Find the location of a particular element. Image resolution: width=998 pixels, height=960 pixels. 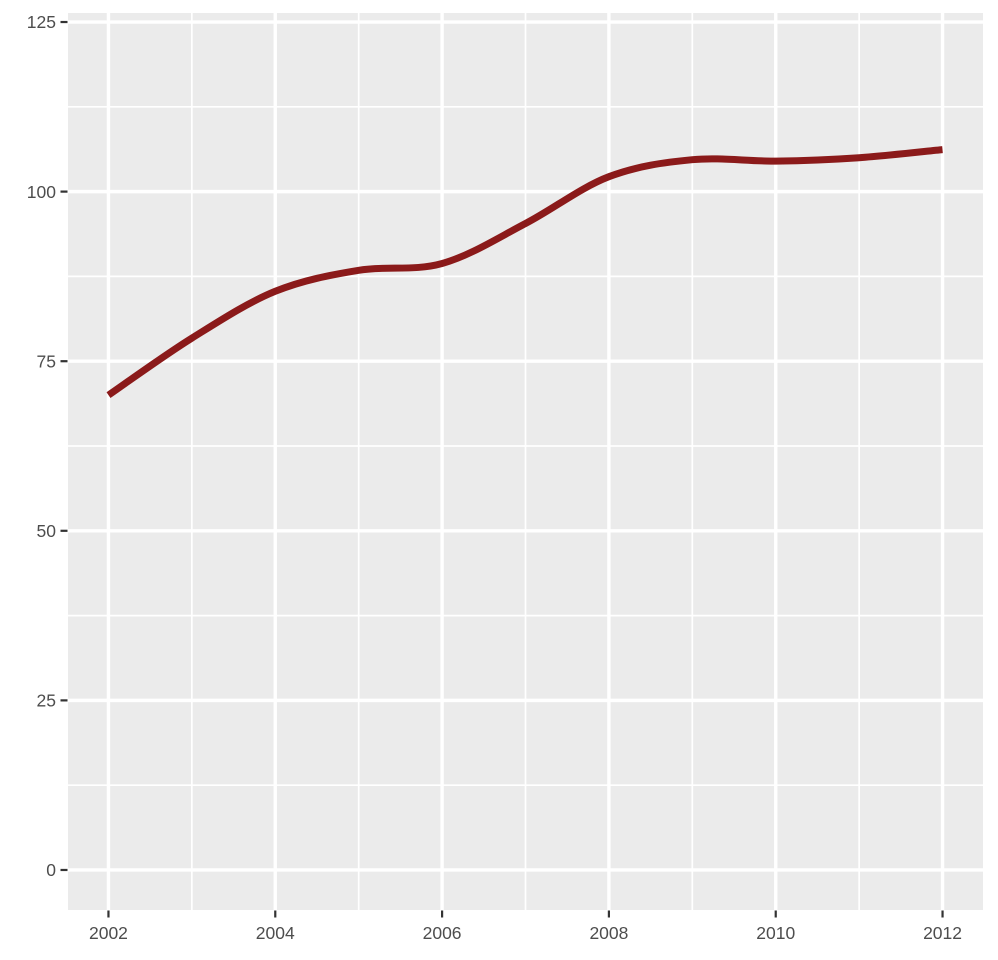

y-axis-labels: 0 25 50 75 100 125 is located at coordinates (41, 446).